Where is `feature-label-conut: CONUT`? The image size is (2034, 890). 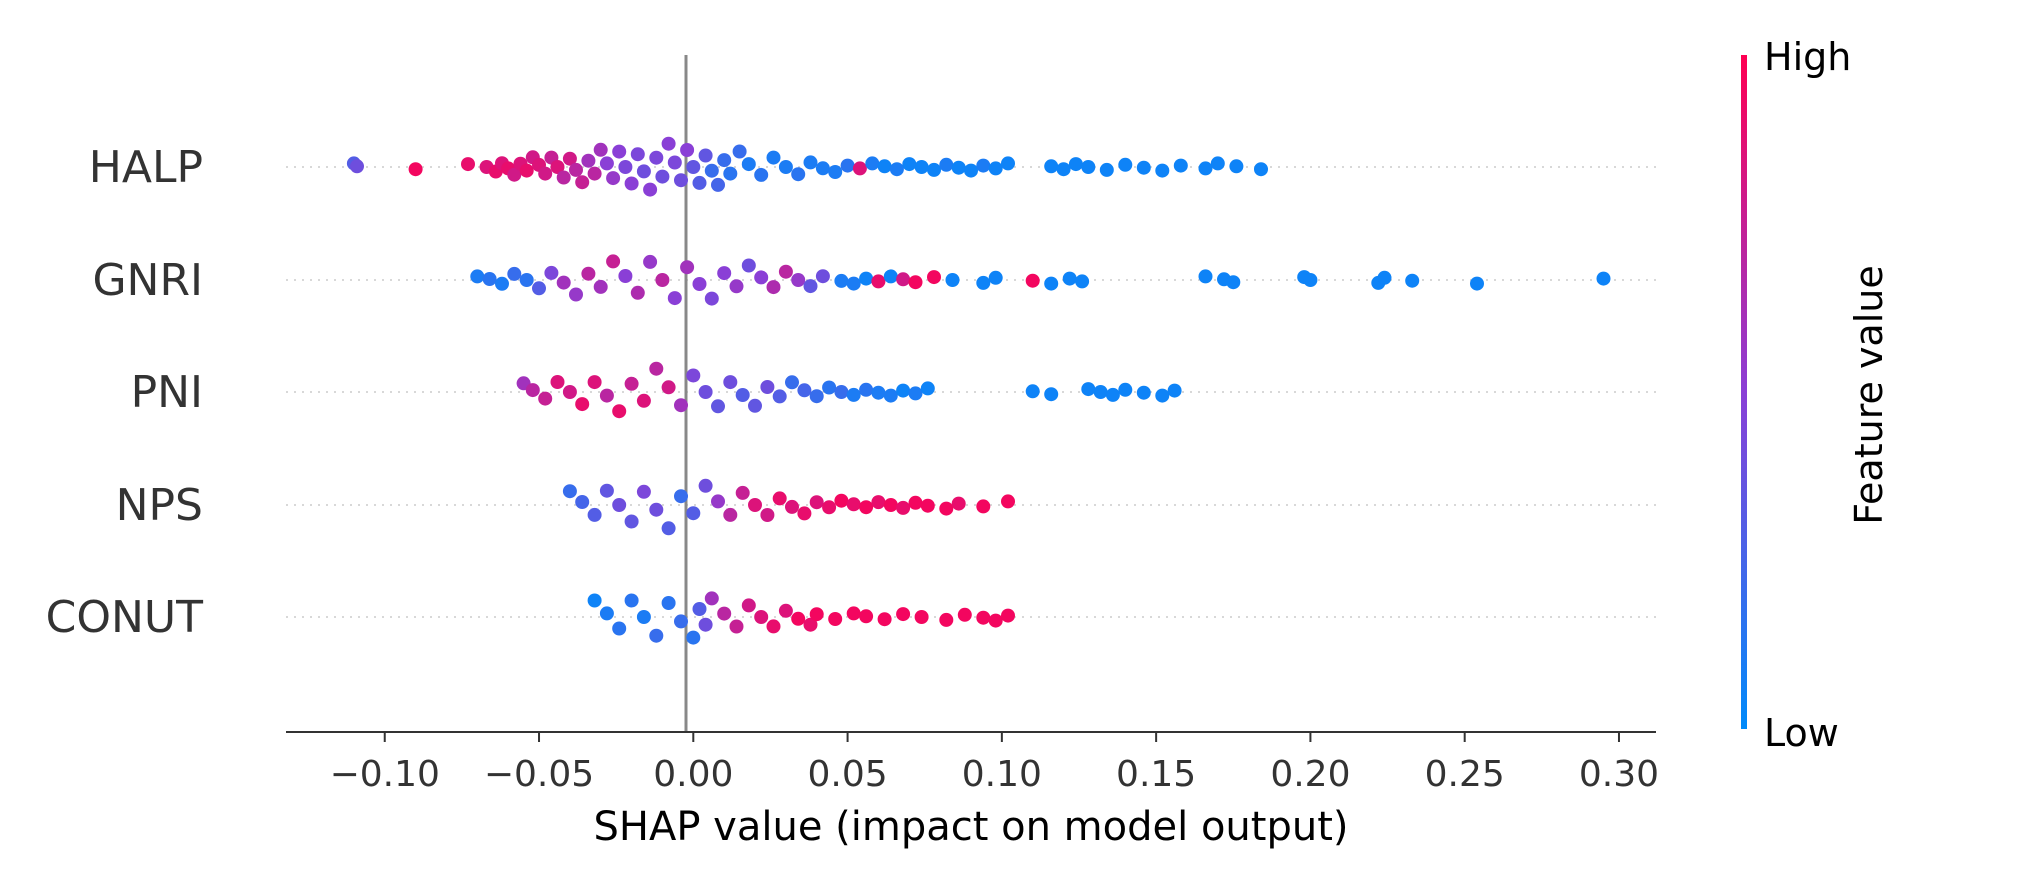
feature-label-conut: CONUT is located at coordinates (124, 617).